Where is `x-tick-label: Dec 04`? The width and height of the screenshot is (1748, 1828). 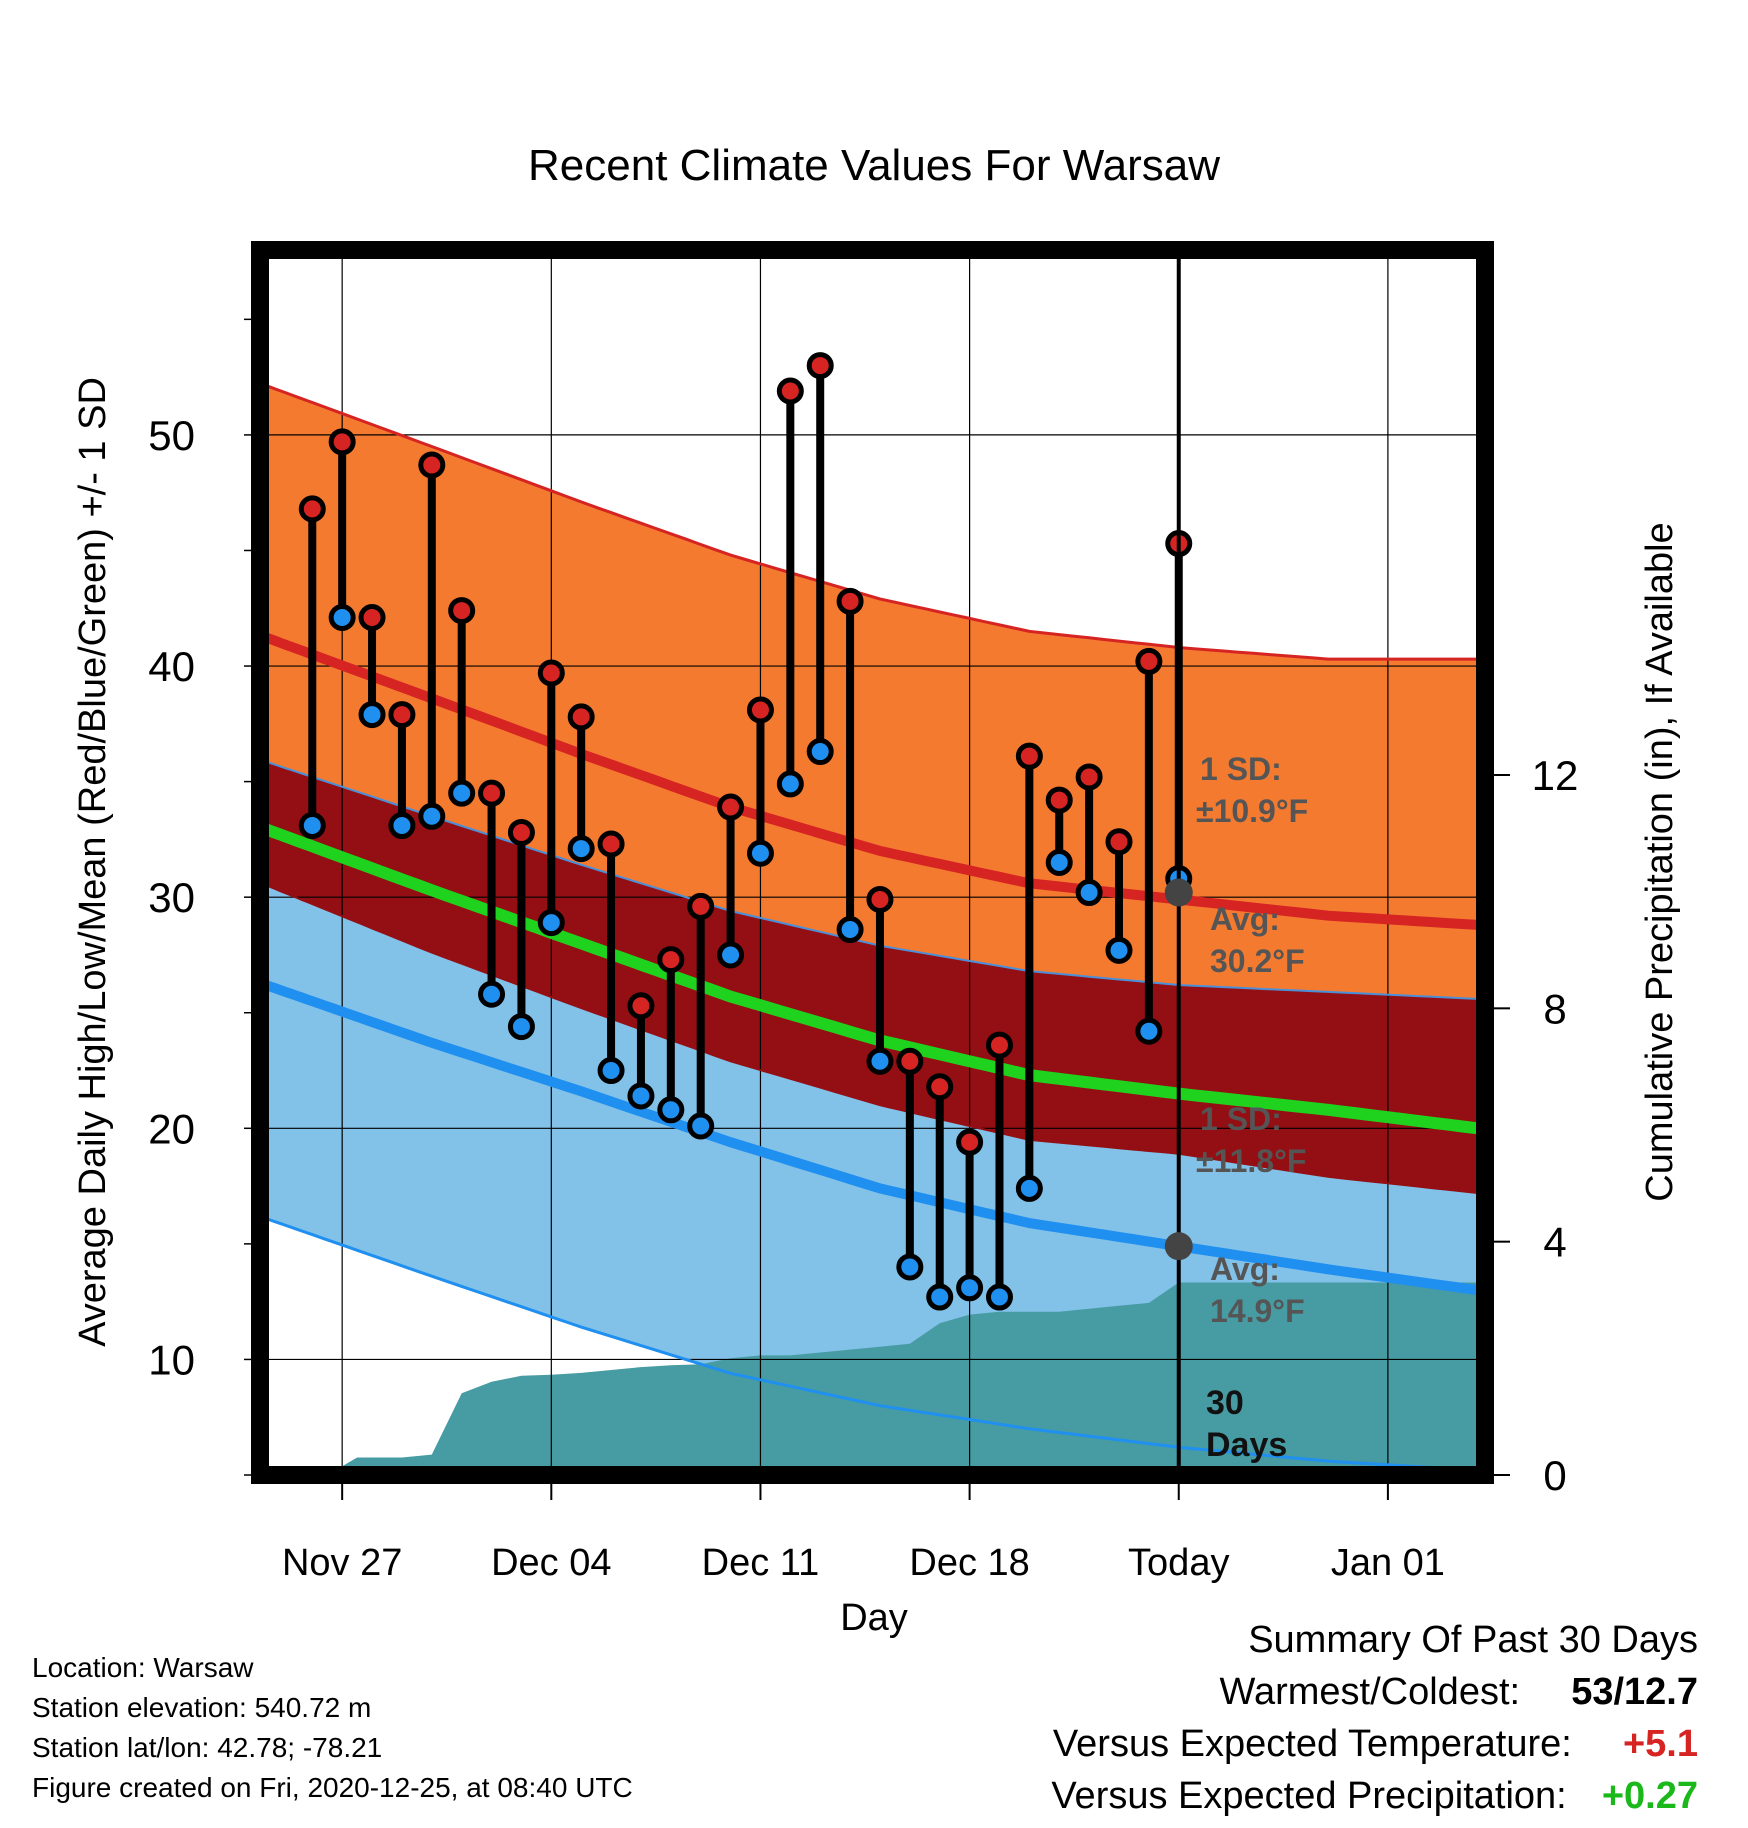 x-tick-label: Dec 04 is located at coordinates (551, 1563).